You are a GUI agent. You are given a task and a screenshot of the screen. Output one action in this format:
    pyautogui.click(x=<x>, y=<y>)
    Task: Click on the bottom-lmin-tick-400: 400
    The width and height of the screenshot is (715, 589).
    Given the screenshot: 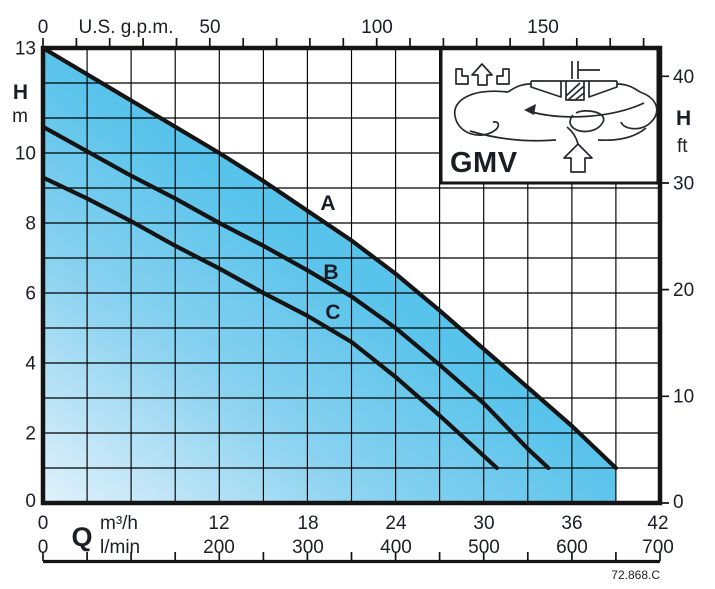 What is the action you would take?
    pyautogui.click(x=396, y=547)
    